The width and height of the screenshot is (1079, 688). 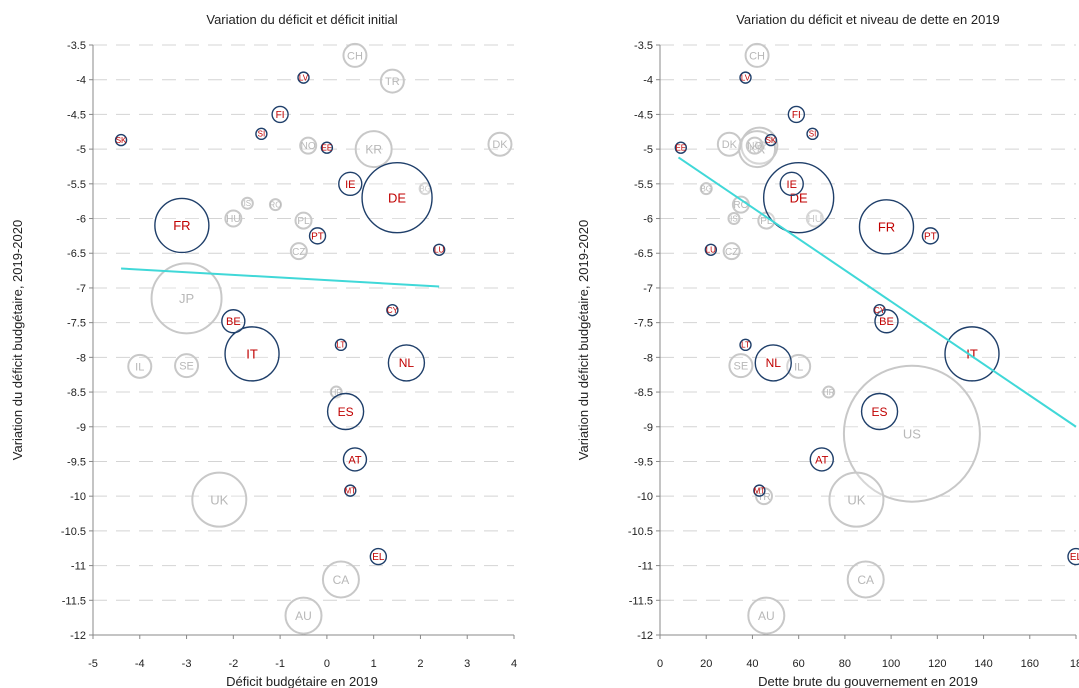 I want to click on bubble-is: IS, so click(x=247, y=203).